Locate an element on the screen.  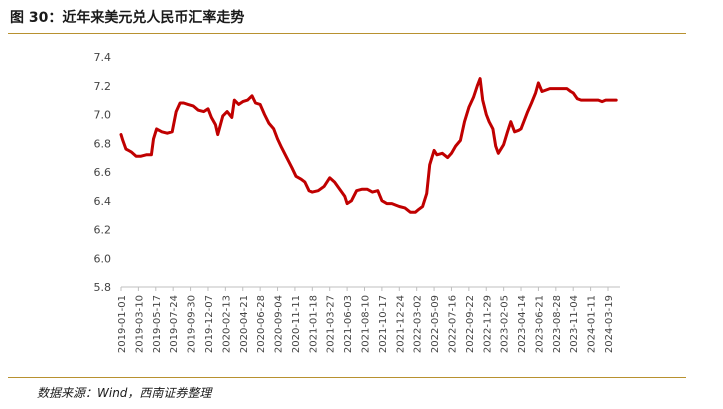
y-tick-label: 6.2 is located at coordinates (103, 230).